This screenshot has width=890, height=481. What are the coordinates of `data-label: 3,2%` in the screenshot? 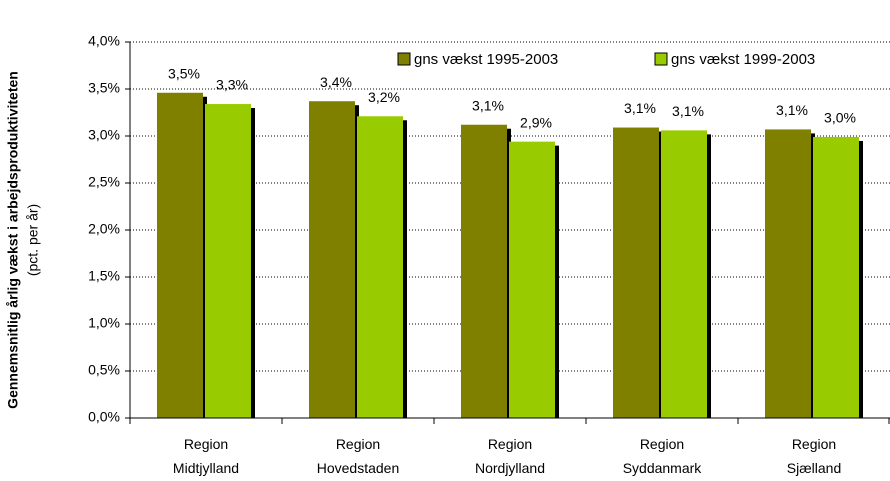 It's located at (384, 97).